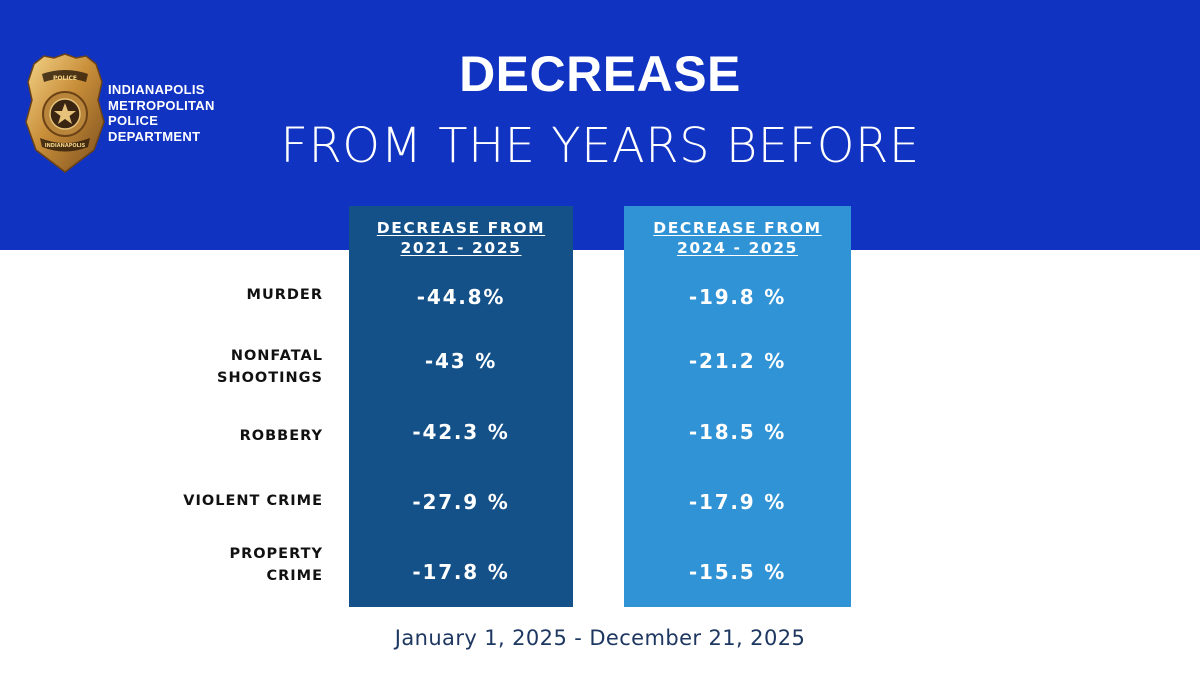  I want to click on department-line: POLICE, so click(133, 120).